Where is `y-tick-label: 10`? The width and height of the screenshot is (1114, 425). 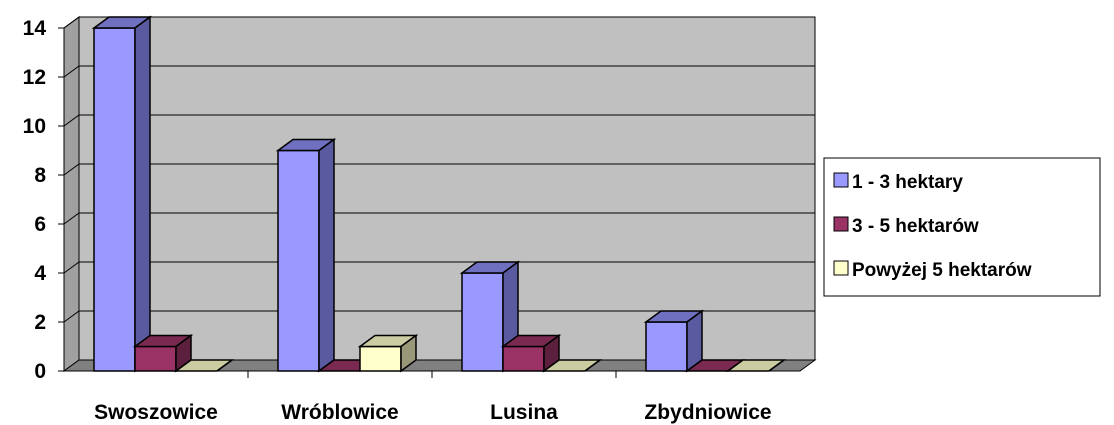
y-tick-label: 10 is located at coordinates (34, 126).